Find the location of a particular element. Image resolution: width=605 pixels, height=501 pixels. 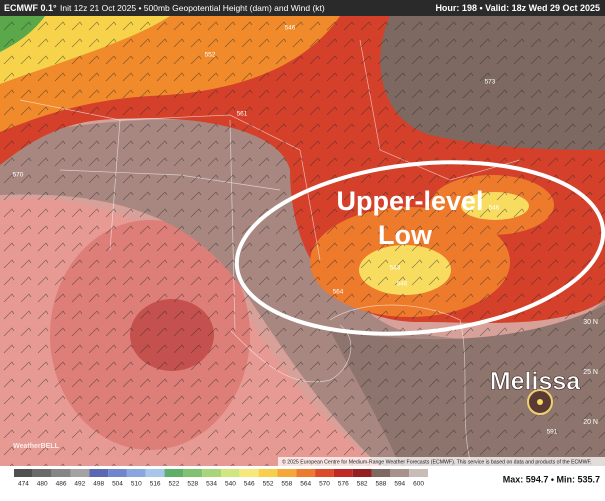

colorbar-label: 576 is located at coordinates (343, 484).